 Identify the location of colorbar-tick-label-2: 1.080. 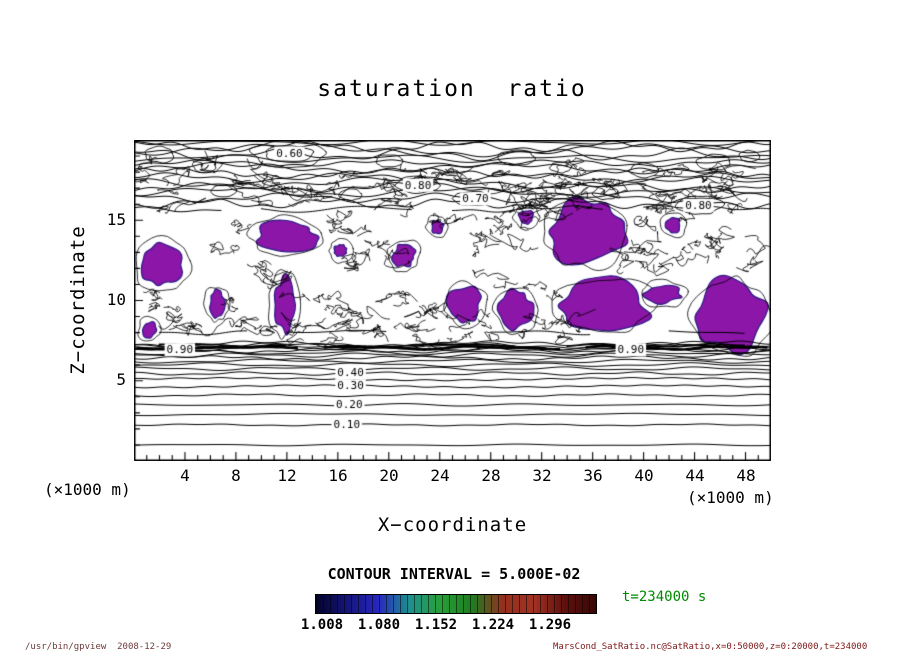
(379, 625).